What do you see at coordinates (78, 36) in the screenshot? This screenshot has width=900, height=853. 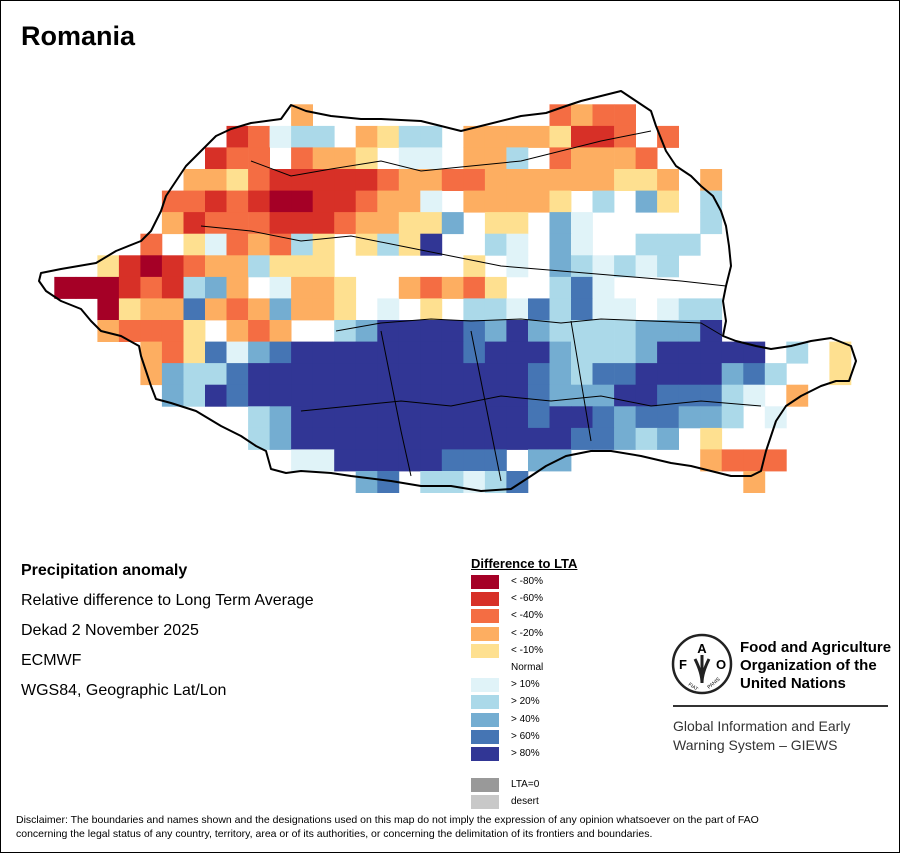 I see `map-title: Romania` at bounding box center [78, 36].